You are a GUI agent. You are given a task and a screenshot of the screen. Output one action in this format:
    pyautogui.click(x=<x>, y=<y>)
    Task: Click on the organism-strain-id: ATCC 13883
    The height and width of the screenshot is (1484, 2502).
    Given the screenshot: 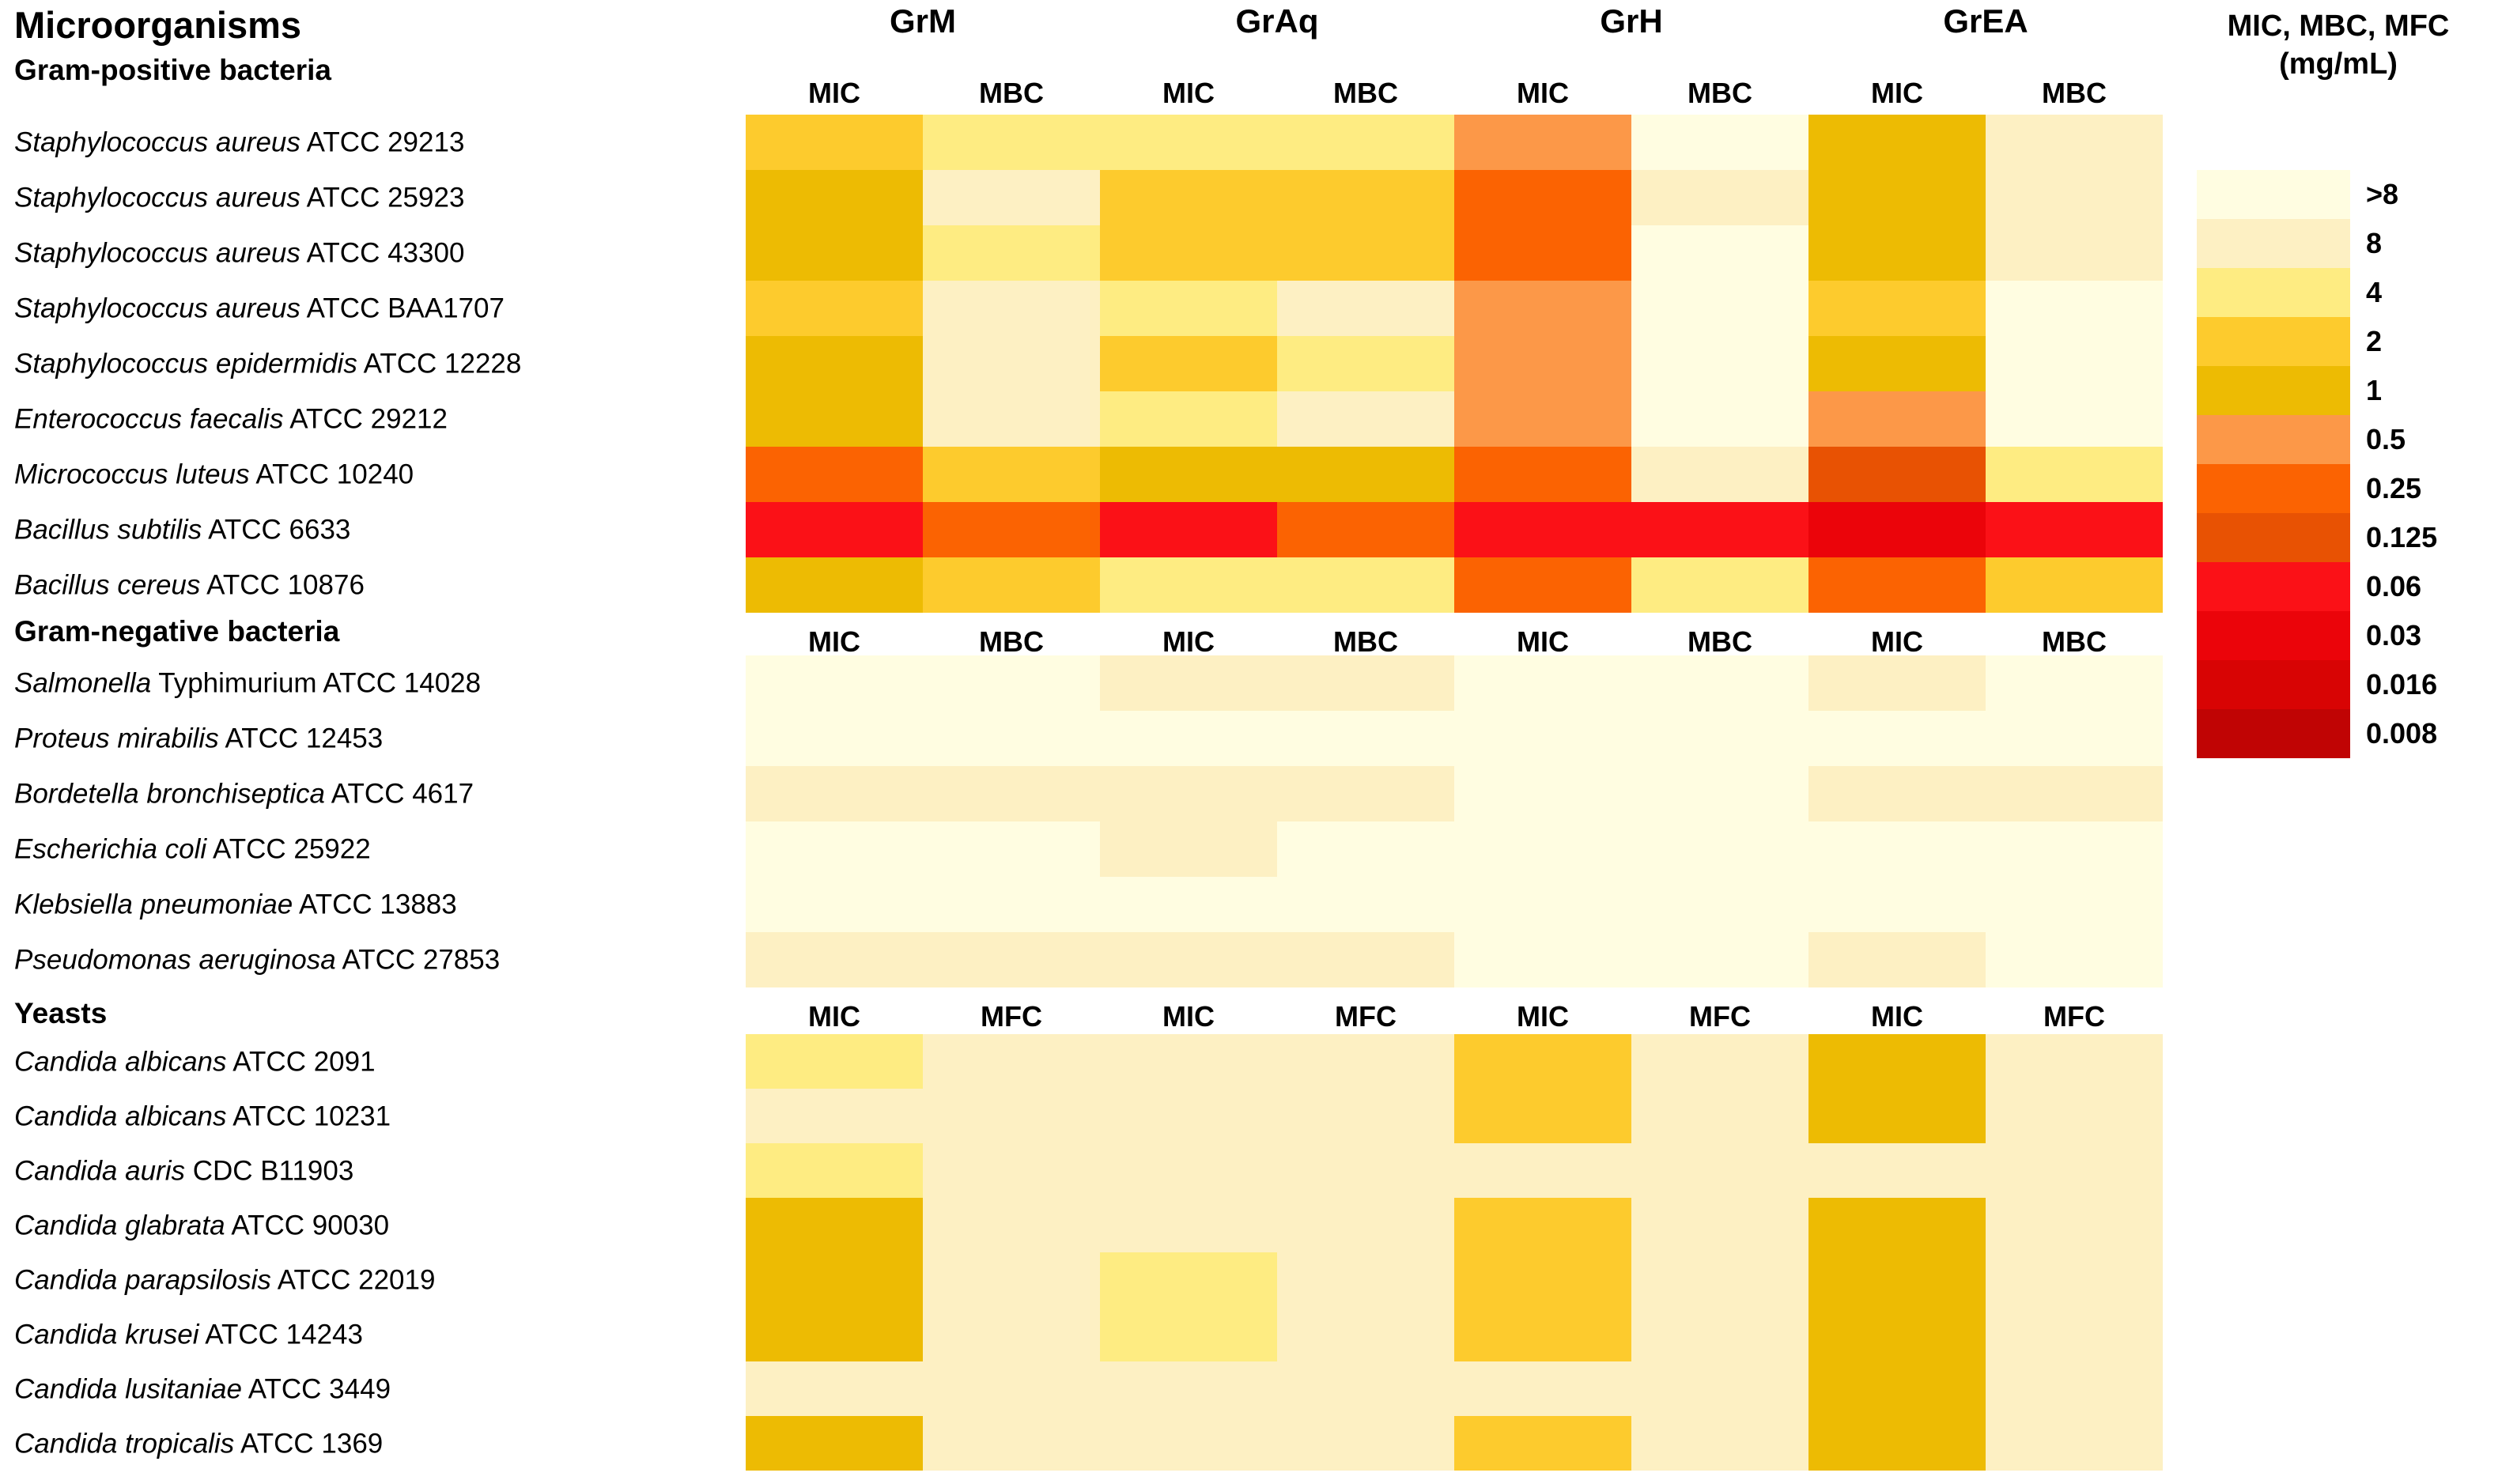 What is the action you would take?
    pyautogui.click(x=375, y=904)
    